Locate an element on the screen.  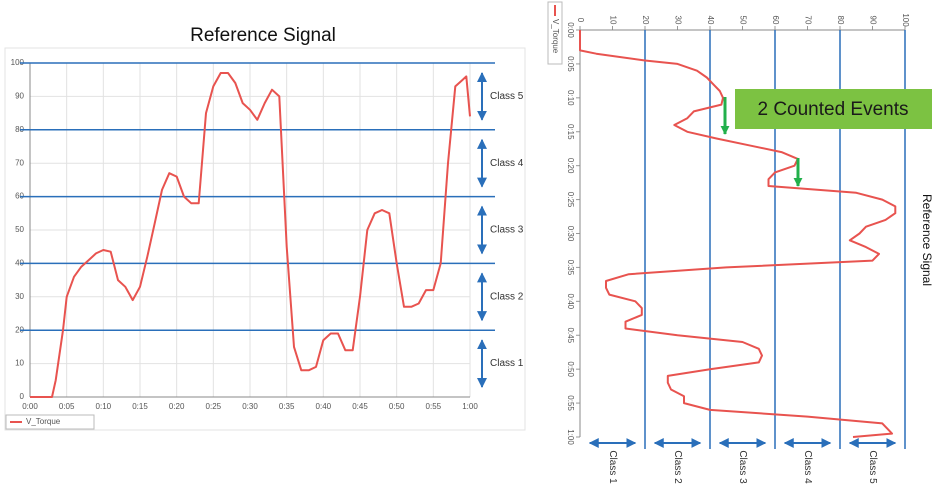
annotation: 2 Counted Events is located at coordinates (826, 138).